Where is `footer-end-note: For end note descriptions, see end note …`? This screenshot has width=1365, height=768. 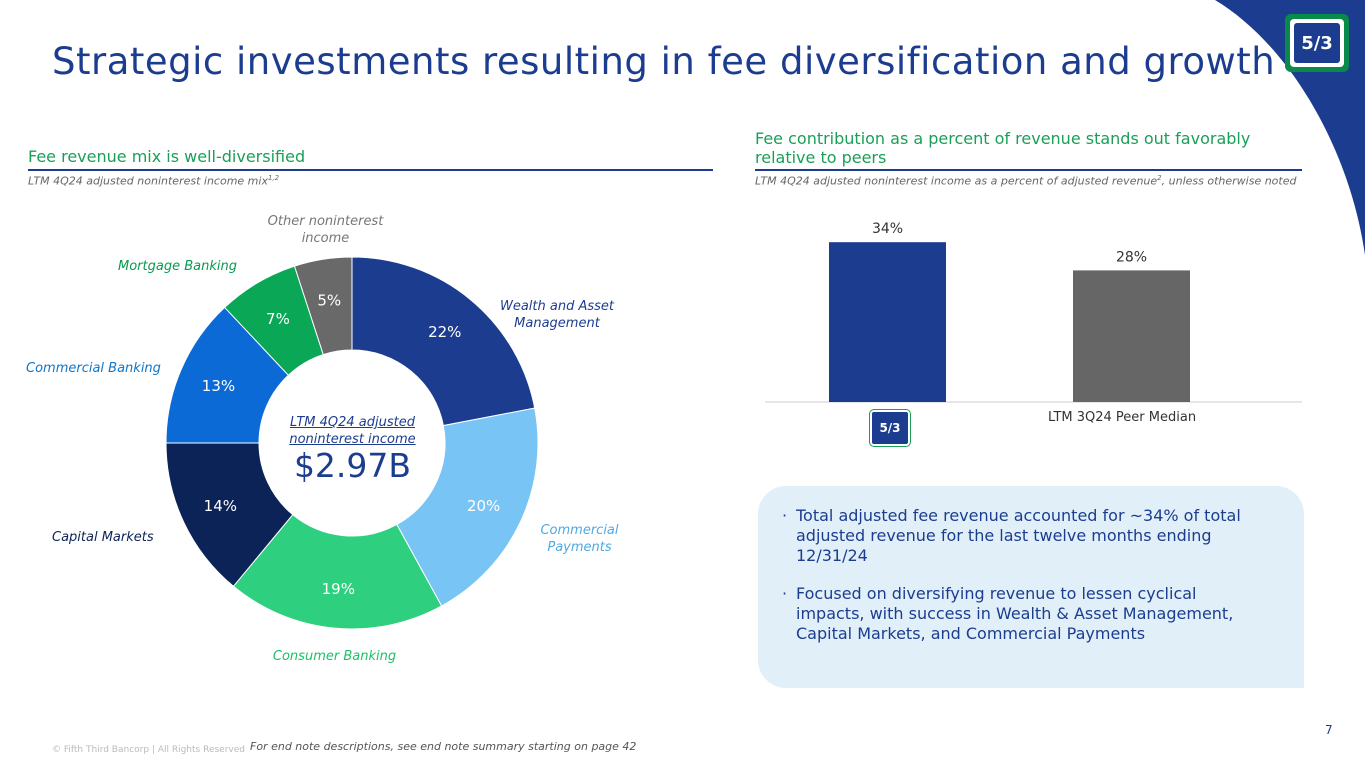 footer-end-note: For end note descriptions, see end note … is located at coordinates (443, 746).